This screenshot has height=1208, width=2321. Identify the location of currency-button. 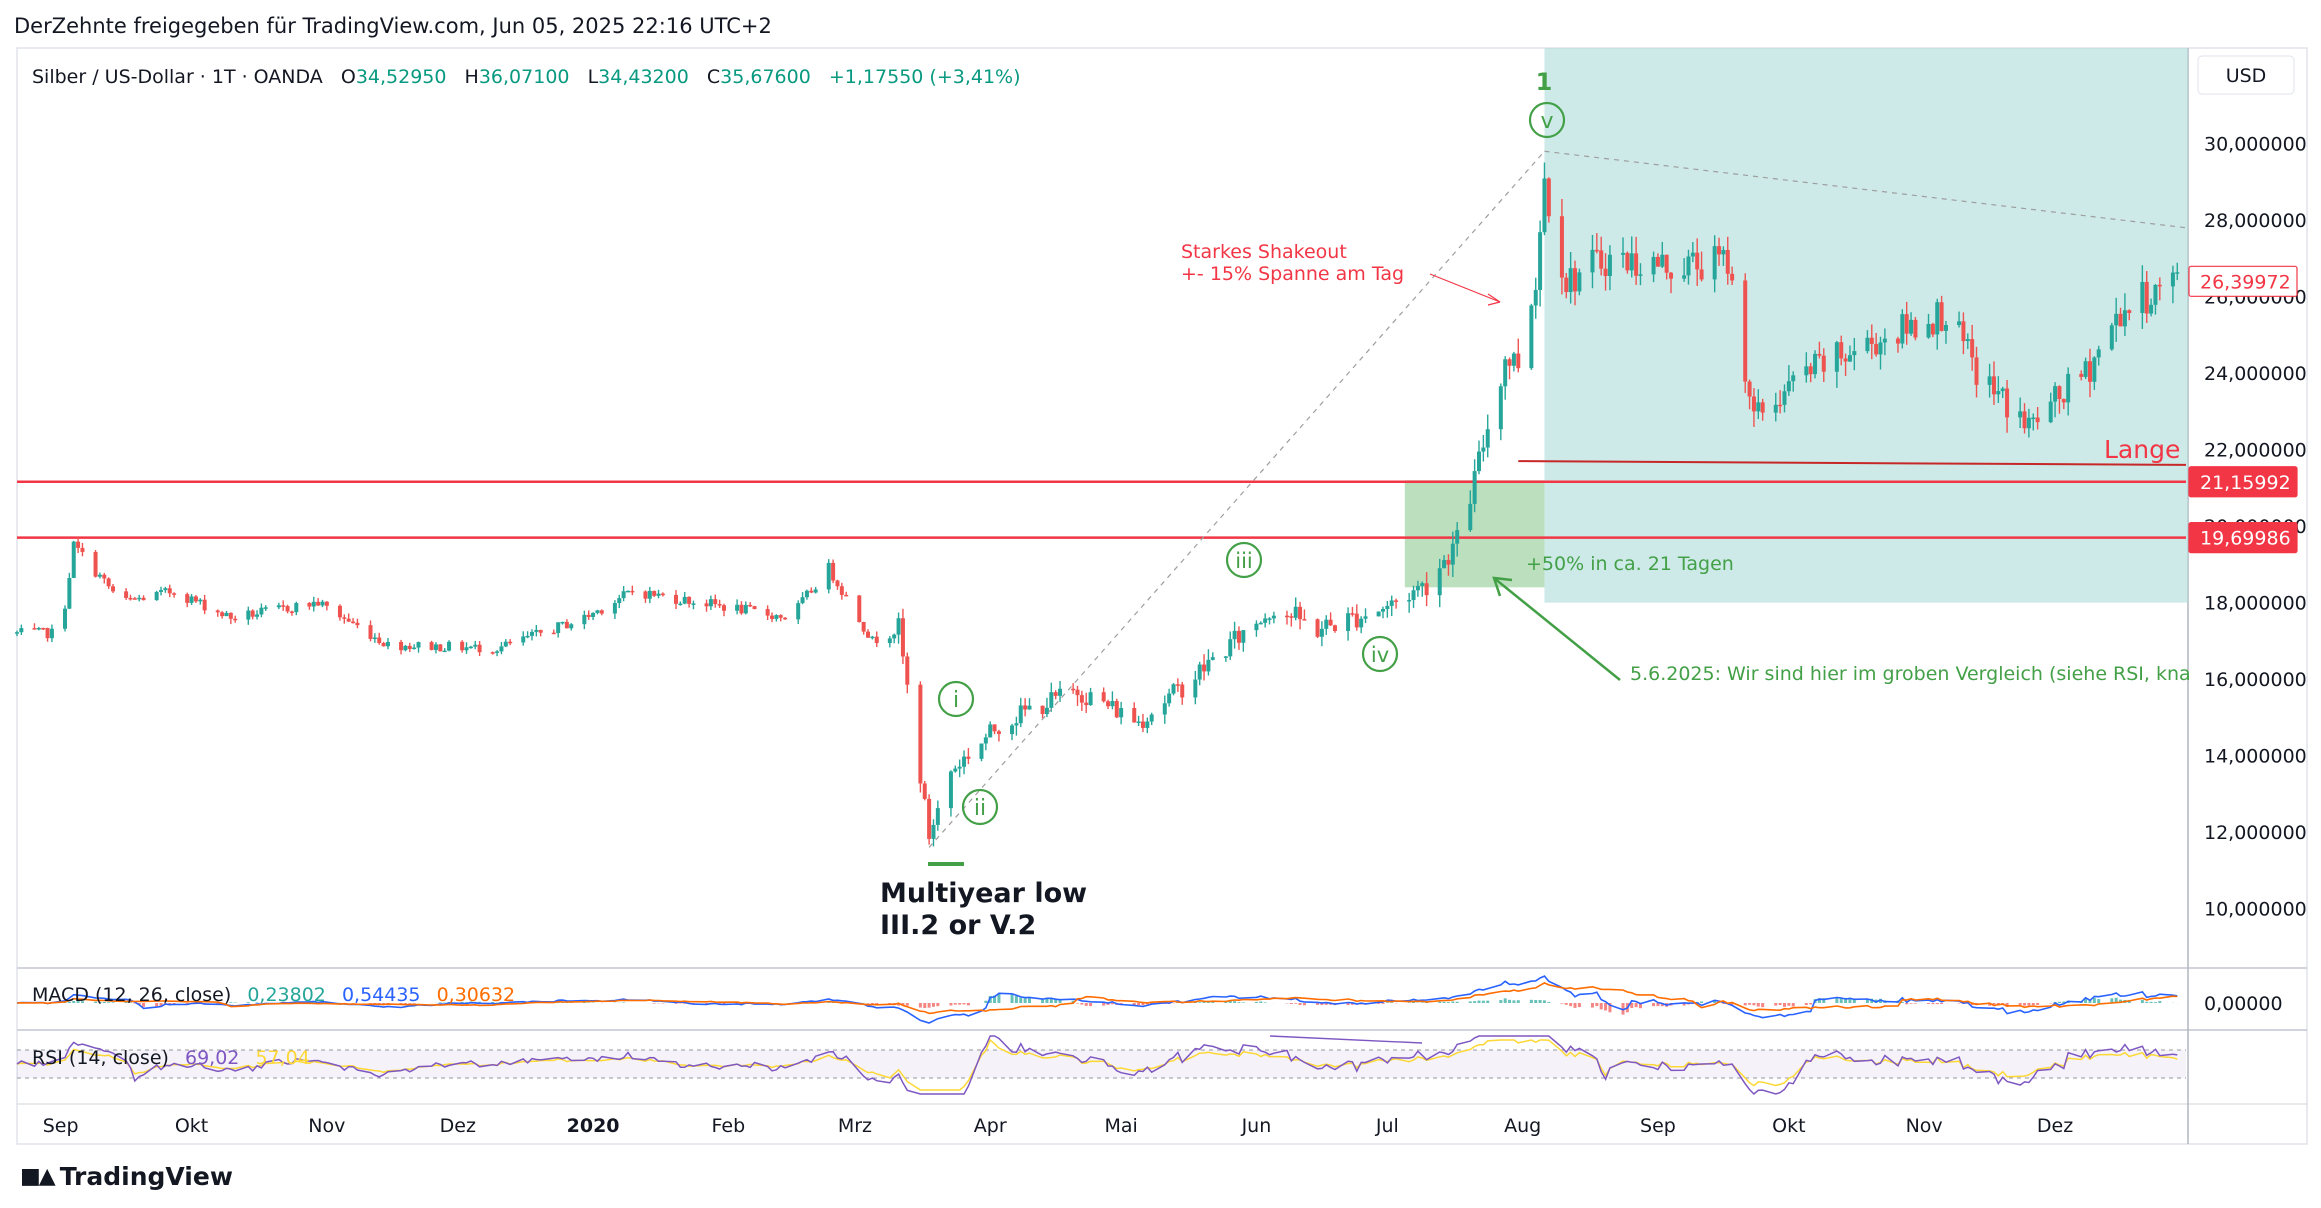
(2246, 75).